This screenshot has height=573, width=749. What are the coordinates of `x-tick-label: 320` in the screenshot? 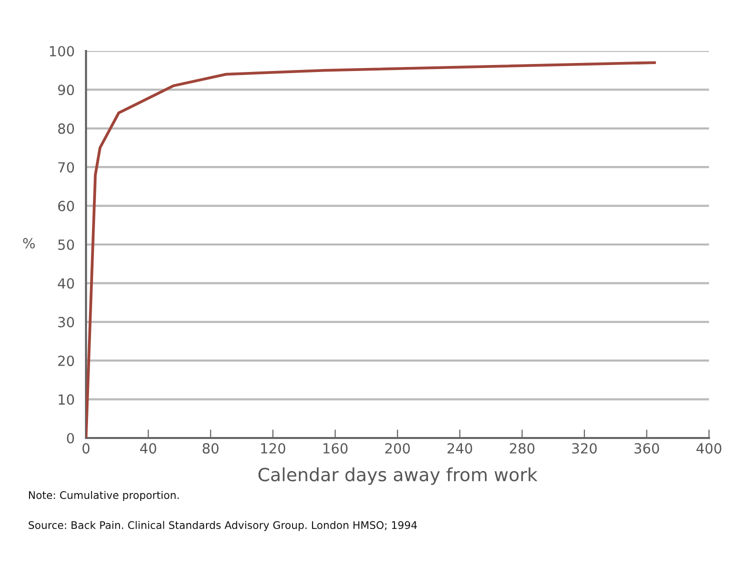 It's located at (584, 448).